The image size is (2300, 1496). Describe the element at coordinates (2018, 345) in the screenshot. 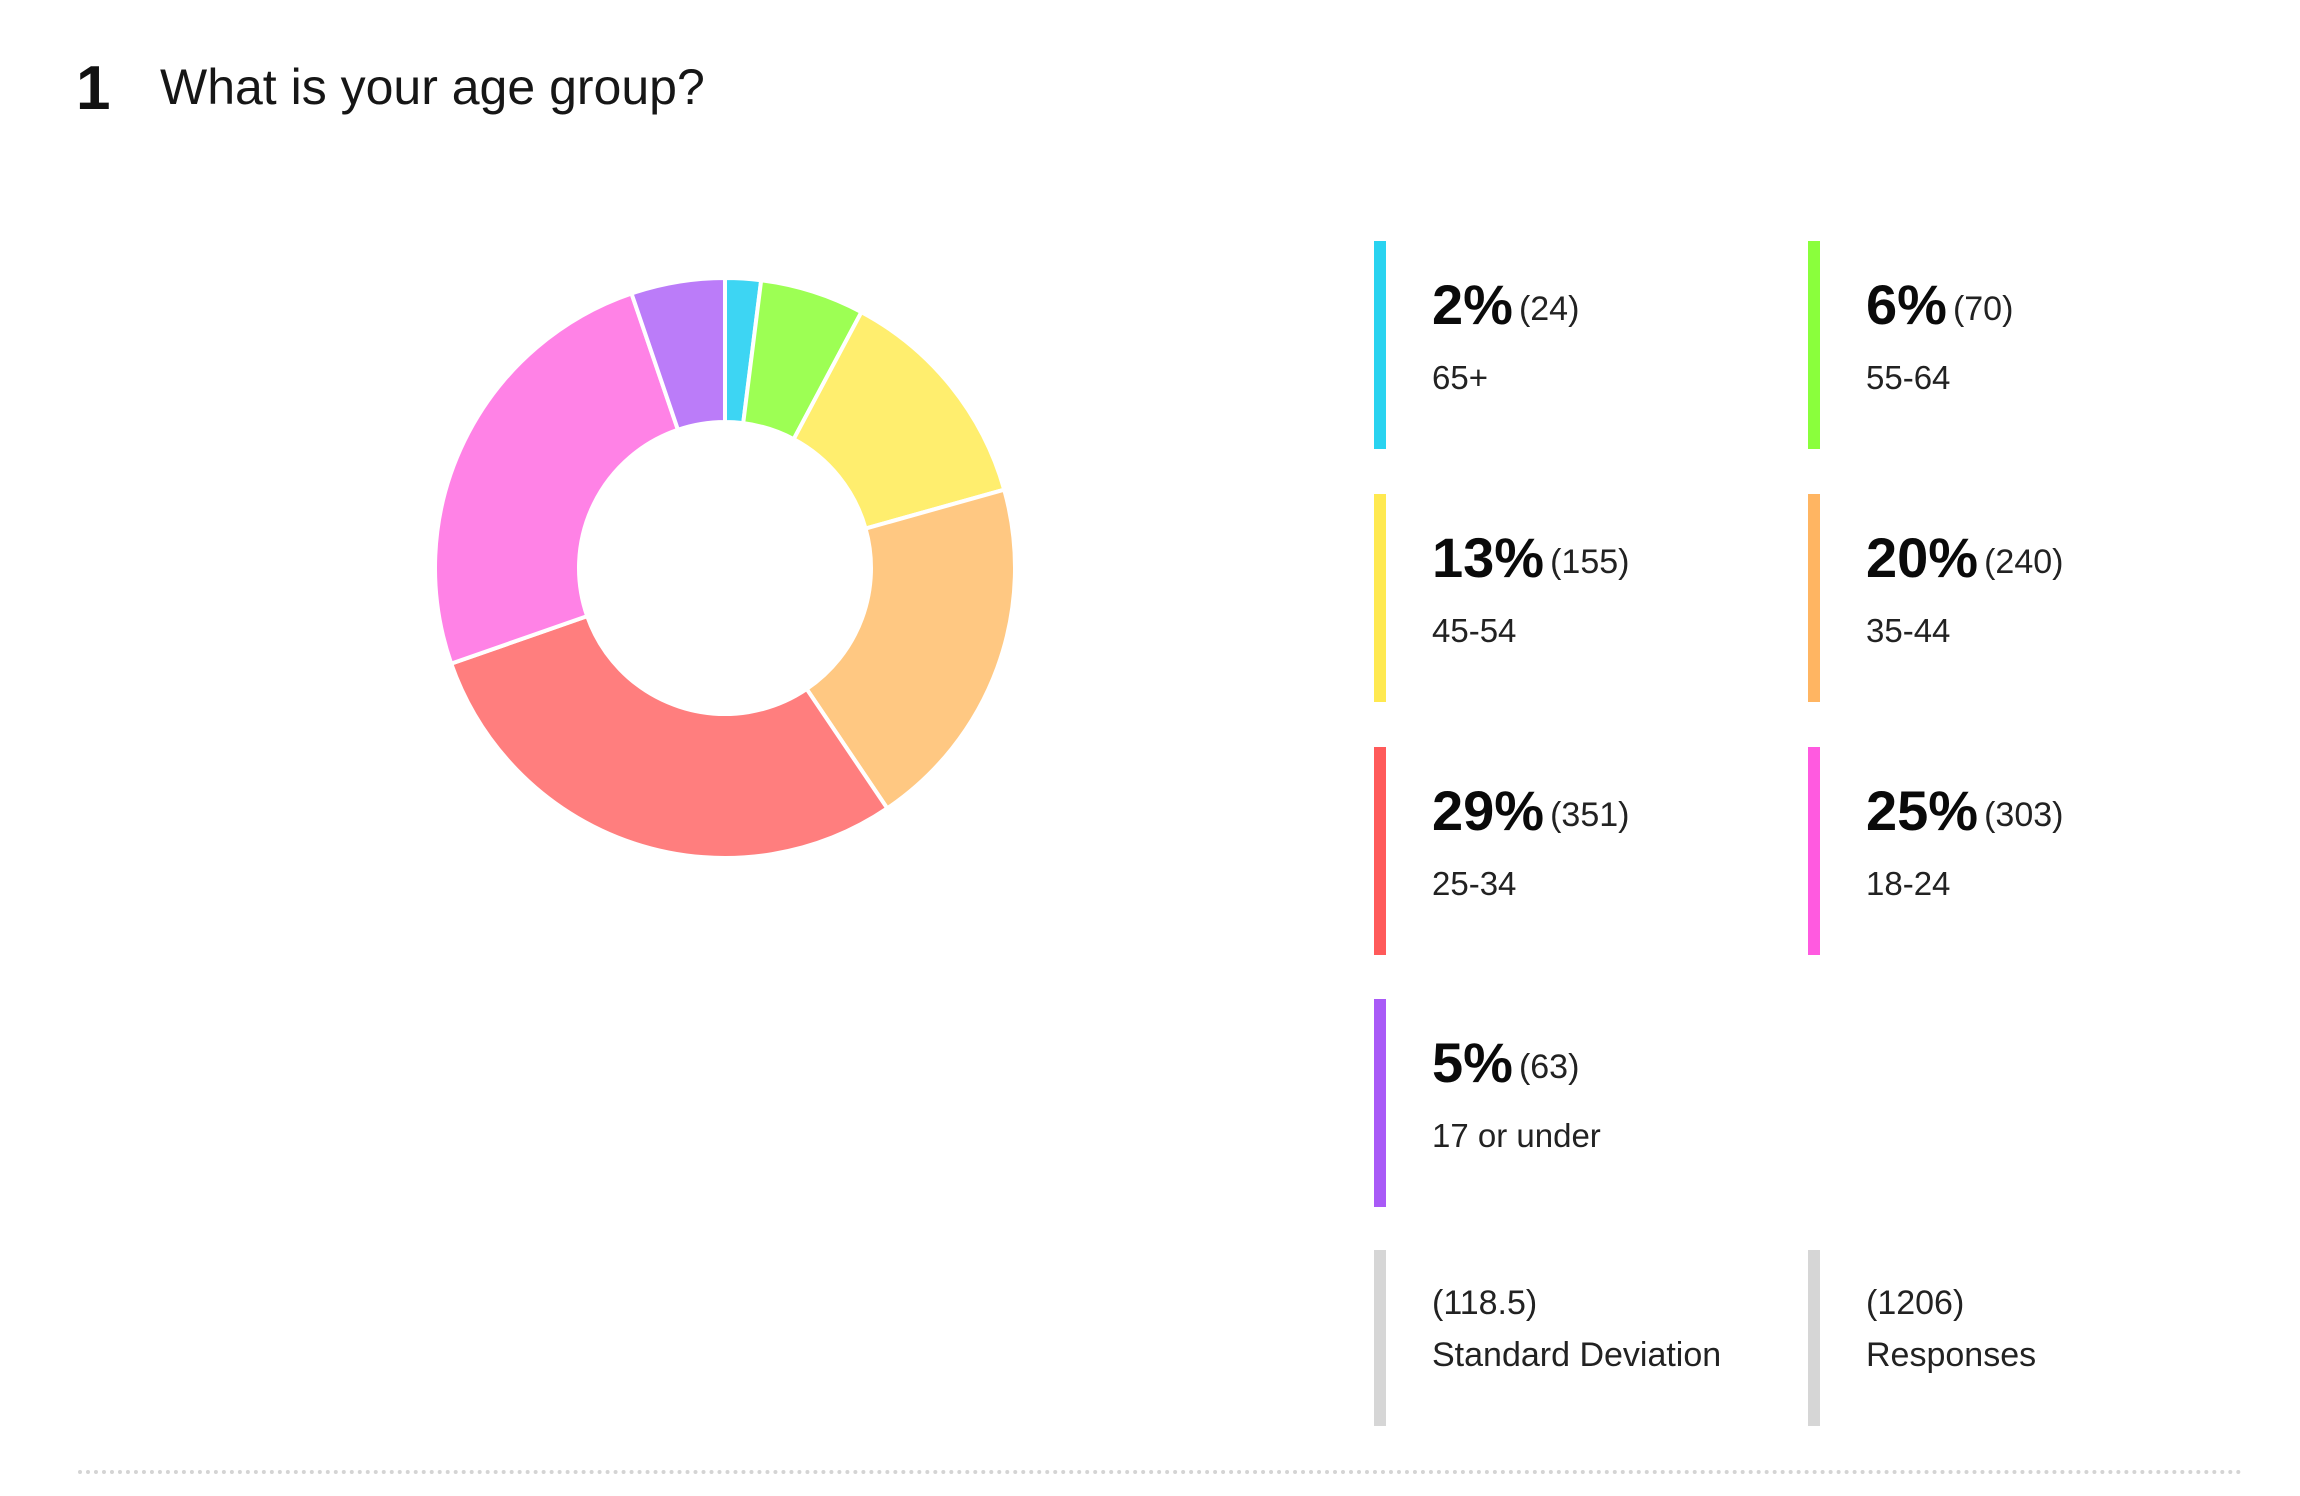

I see `legend-item-55-64: 6% (70) 55-64` at that location.